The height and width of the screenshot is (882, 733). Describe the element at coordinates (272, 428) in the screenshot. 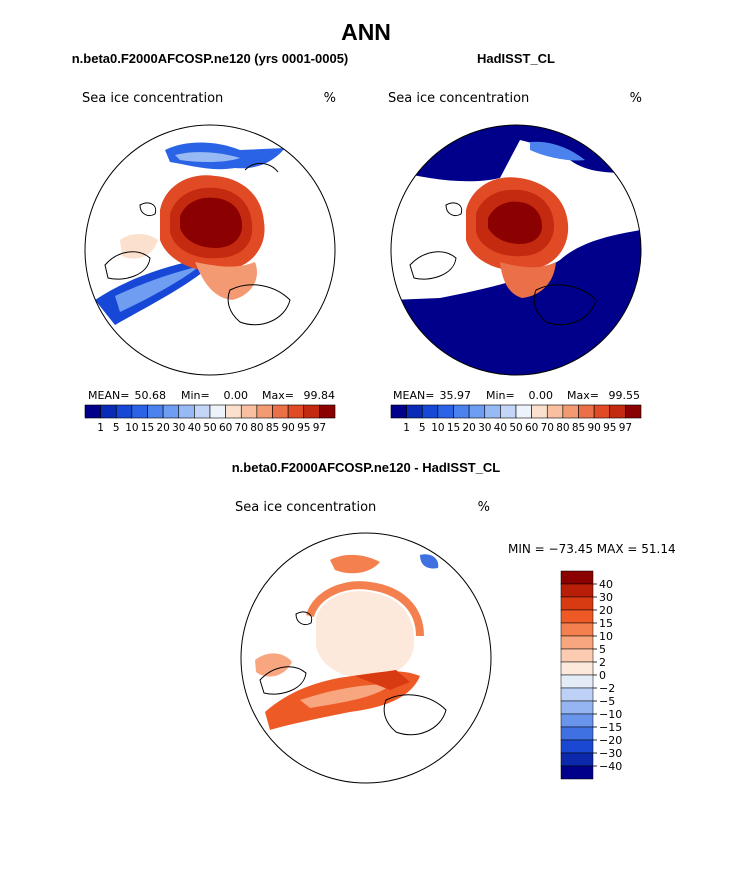

I see `colorbar-model-label-11: 85` at that location.